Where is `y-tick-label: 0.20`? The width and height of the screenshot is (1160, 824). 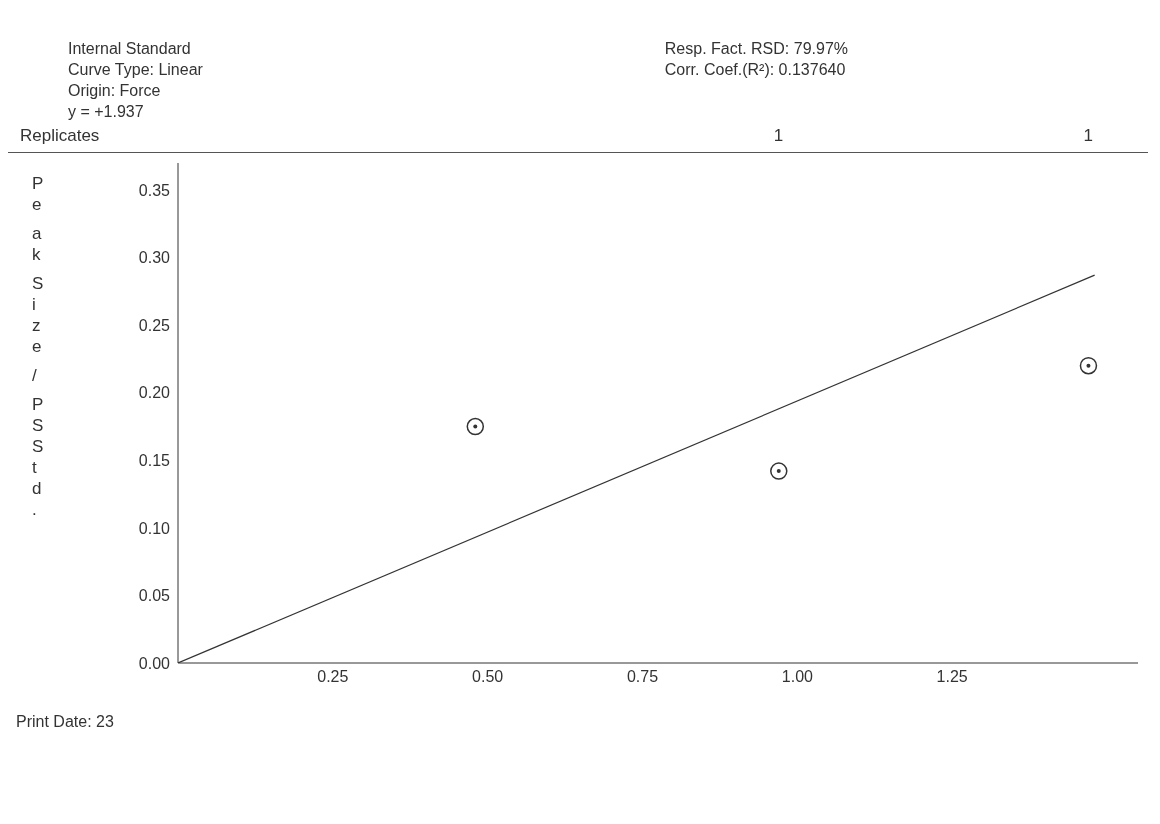 y-tick-label: 0.20 is located at coordinates (154, 393).